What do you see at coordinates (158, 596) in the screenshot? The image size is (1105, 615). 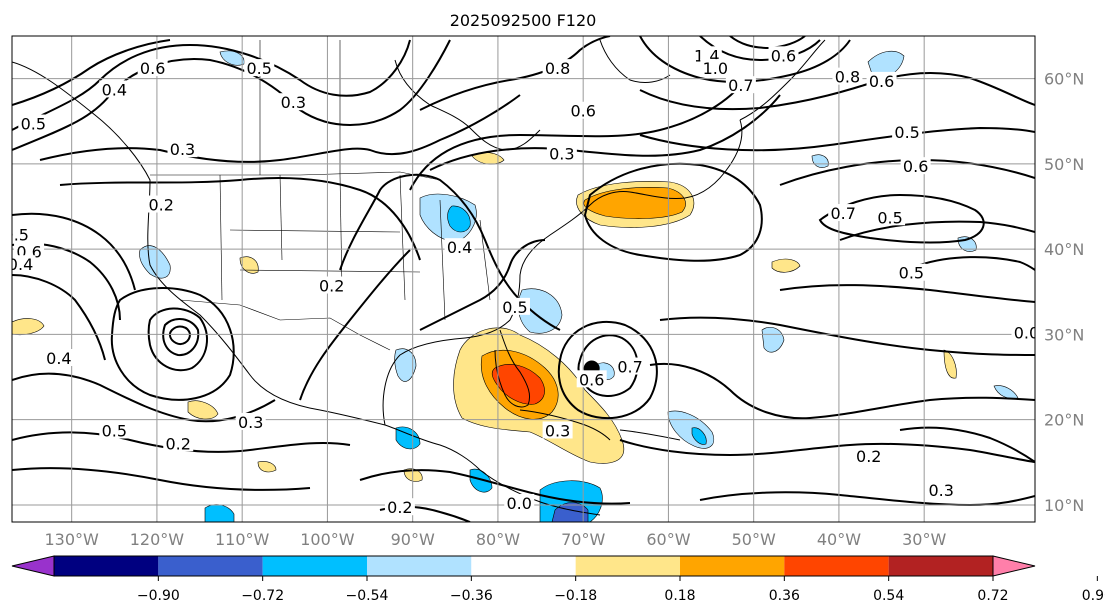 I see `colorbar-tick-label: −0.90` at bounding box center [158, 596].